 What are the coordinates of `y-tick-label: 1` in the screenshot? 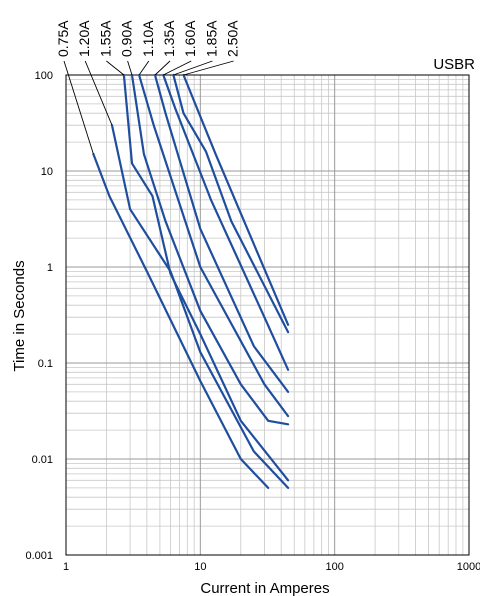 It's located at (50, 268).